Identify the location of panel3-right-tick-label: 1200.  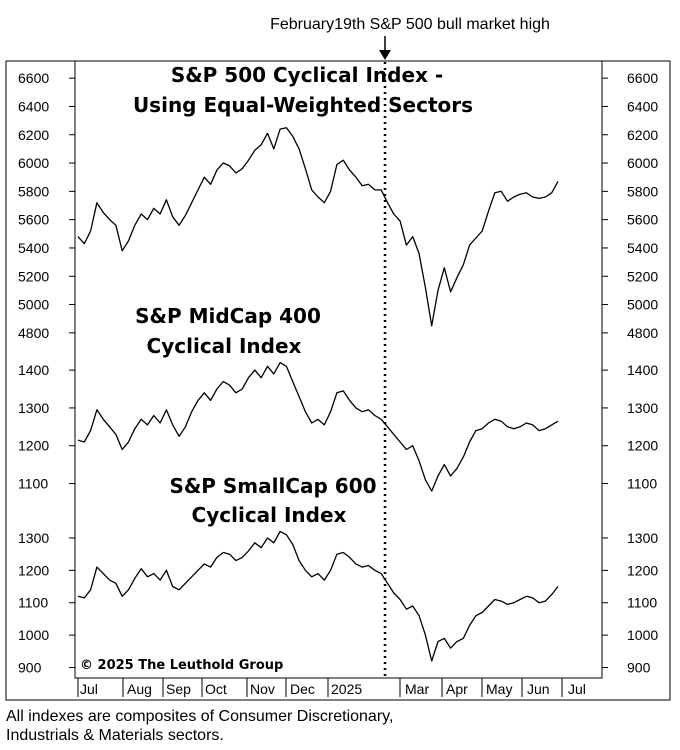
(642, 570).